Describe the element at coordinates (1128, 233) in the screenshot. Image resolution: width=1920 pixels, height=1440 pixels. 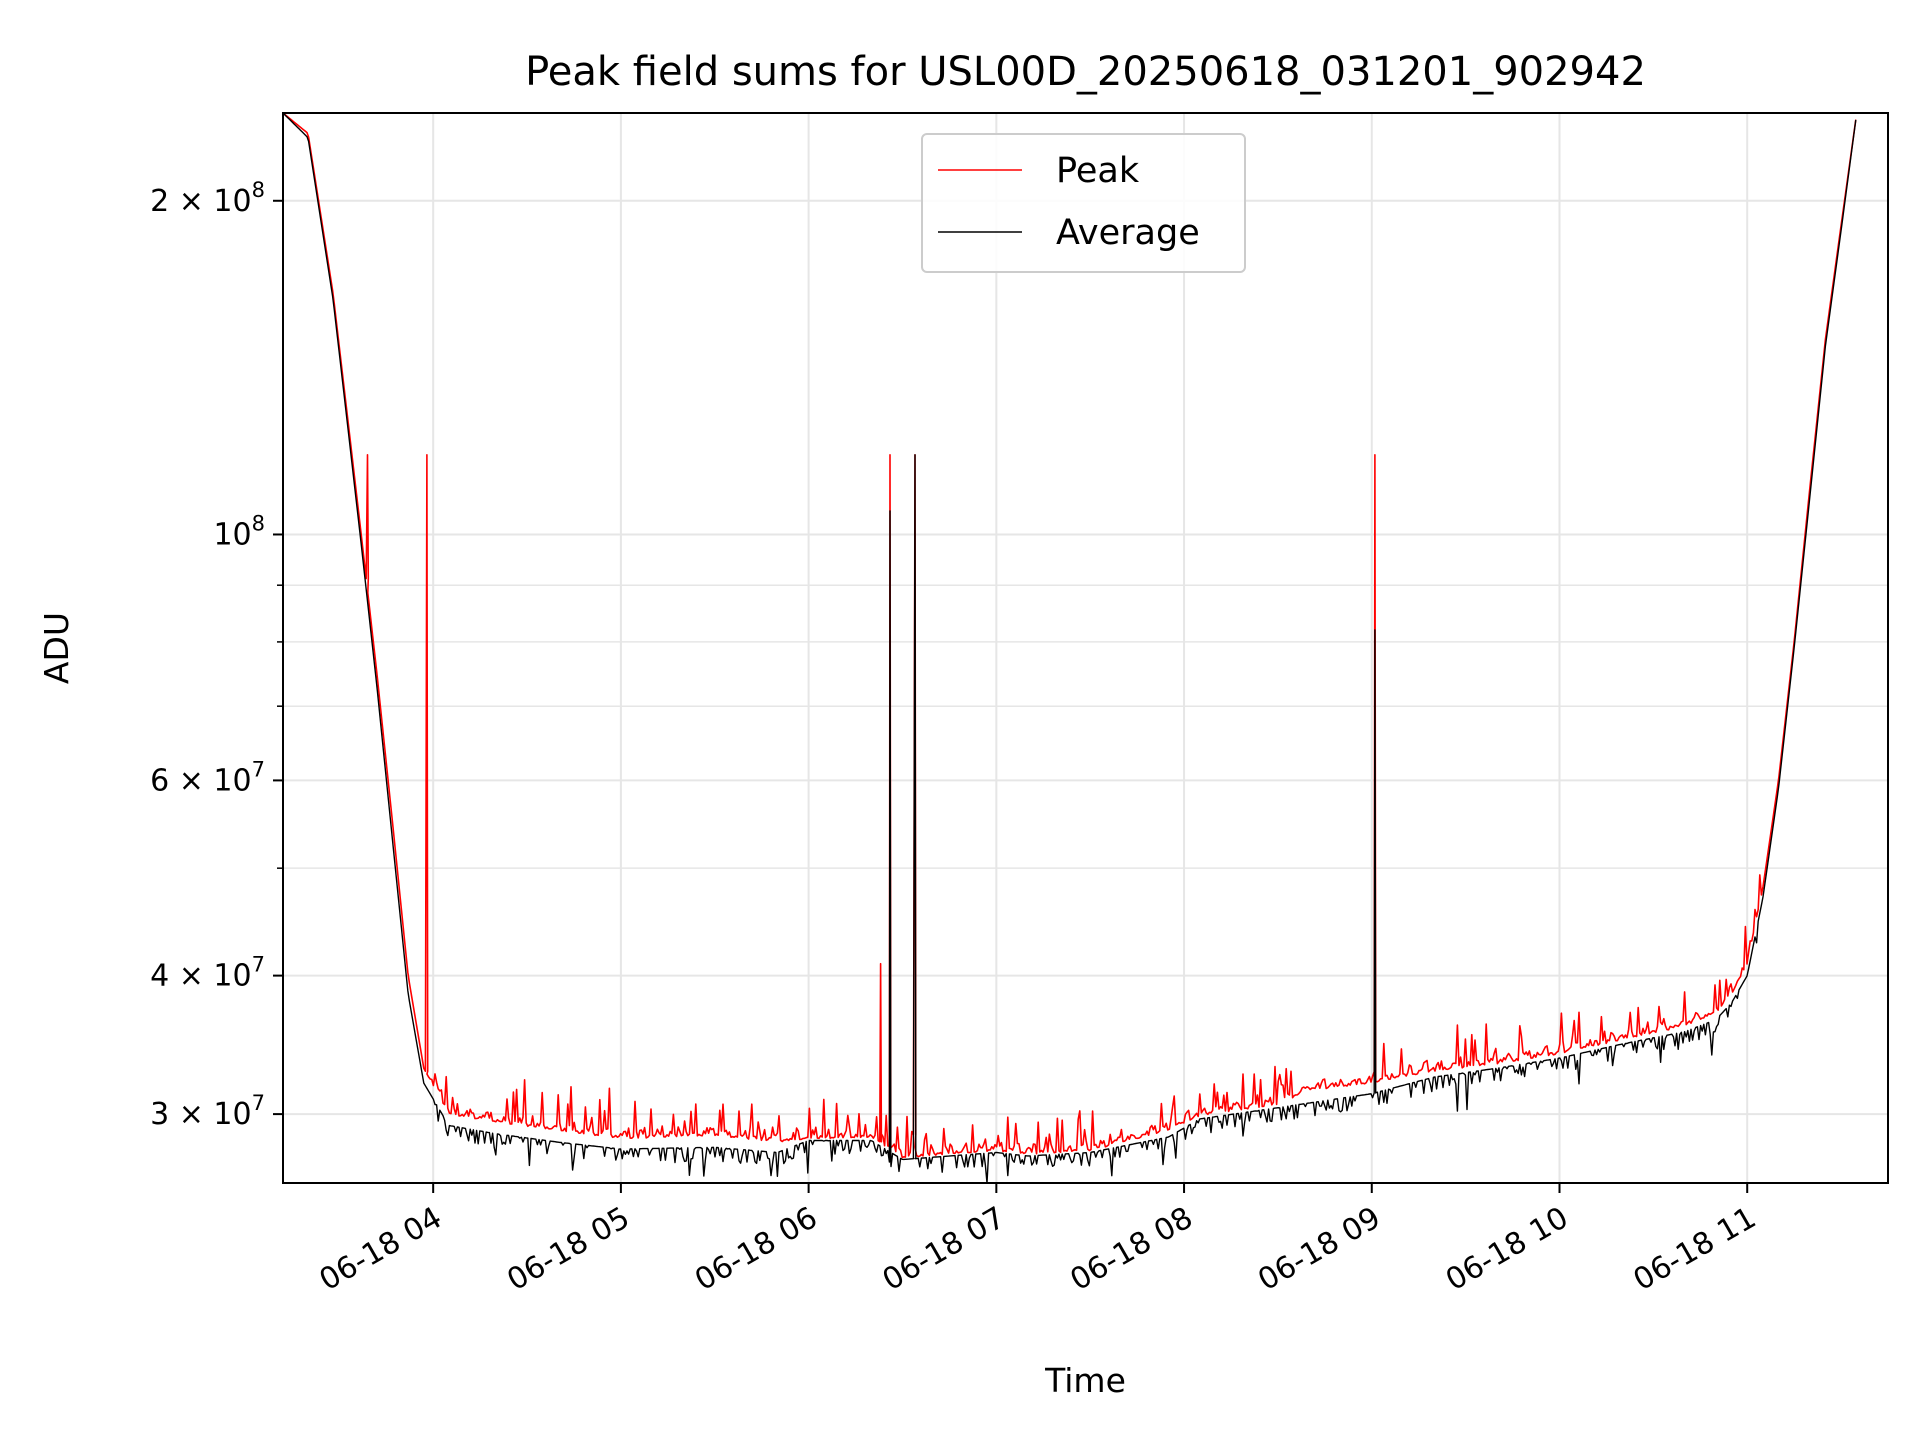
I see `legend-label-average: Average` at that location.